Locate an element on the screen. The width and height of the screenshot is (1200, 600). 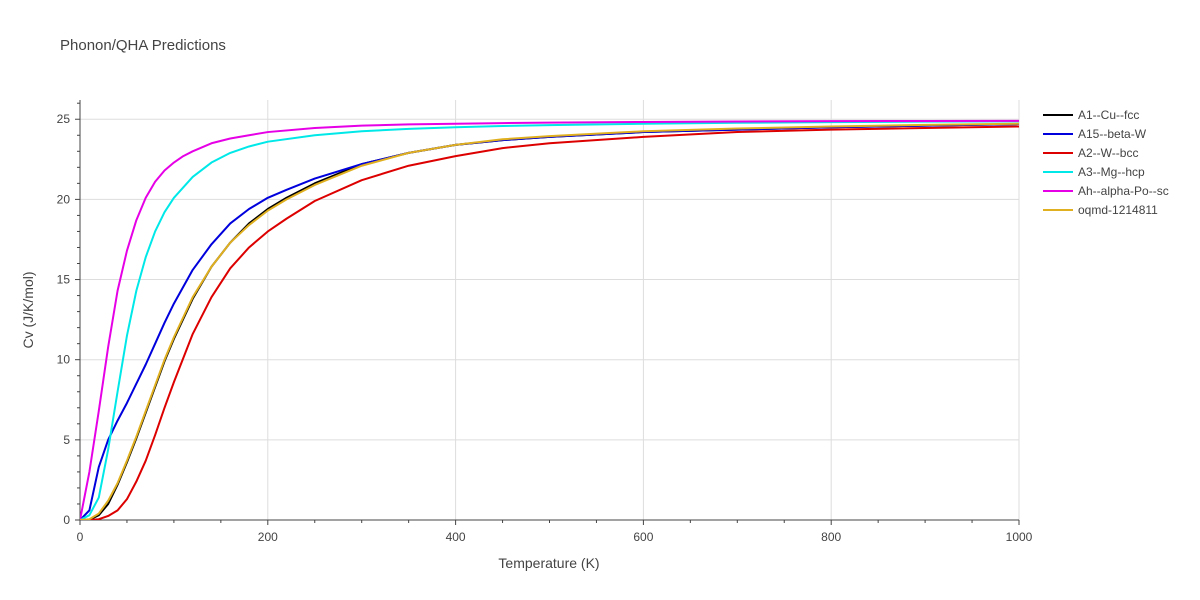
legend-label: A15--beta-W is located at coordinates (1112, 134).